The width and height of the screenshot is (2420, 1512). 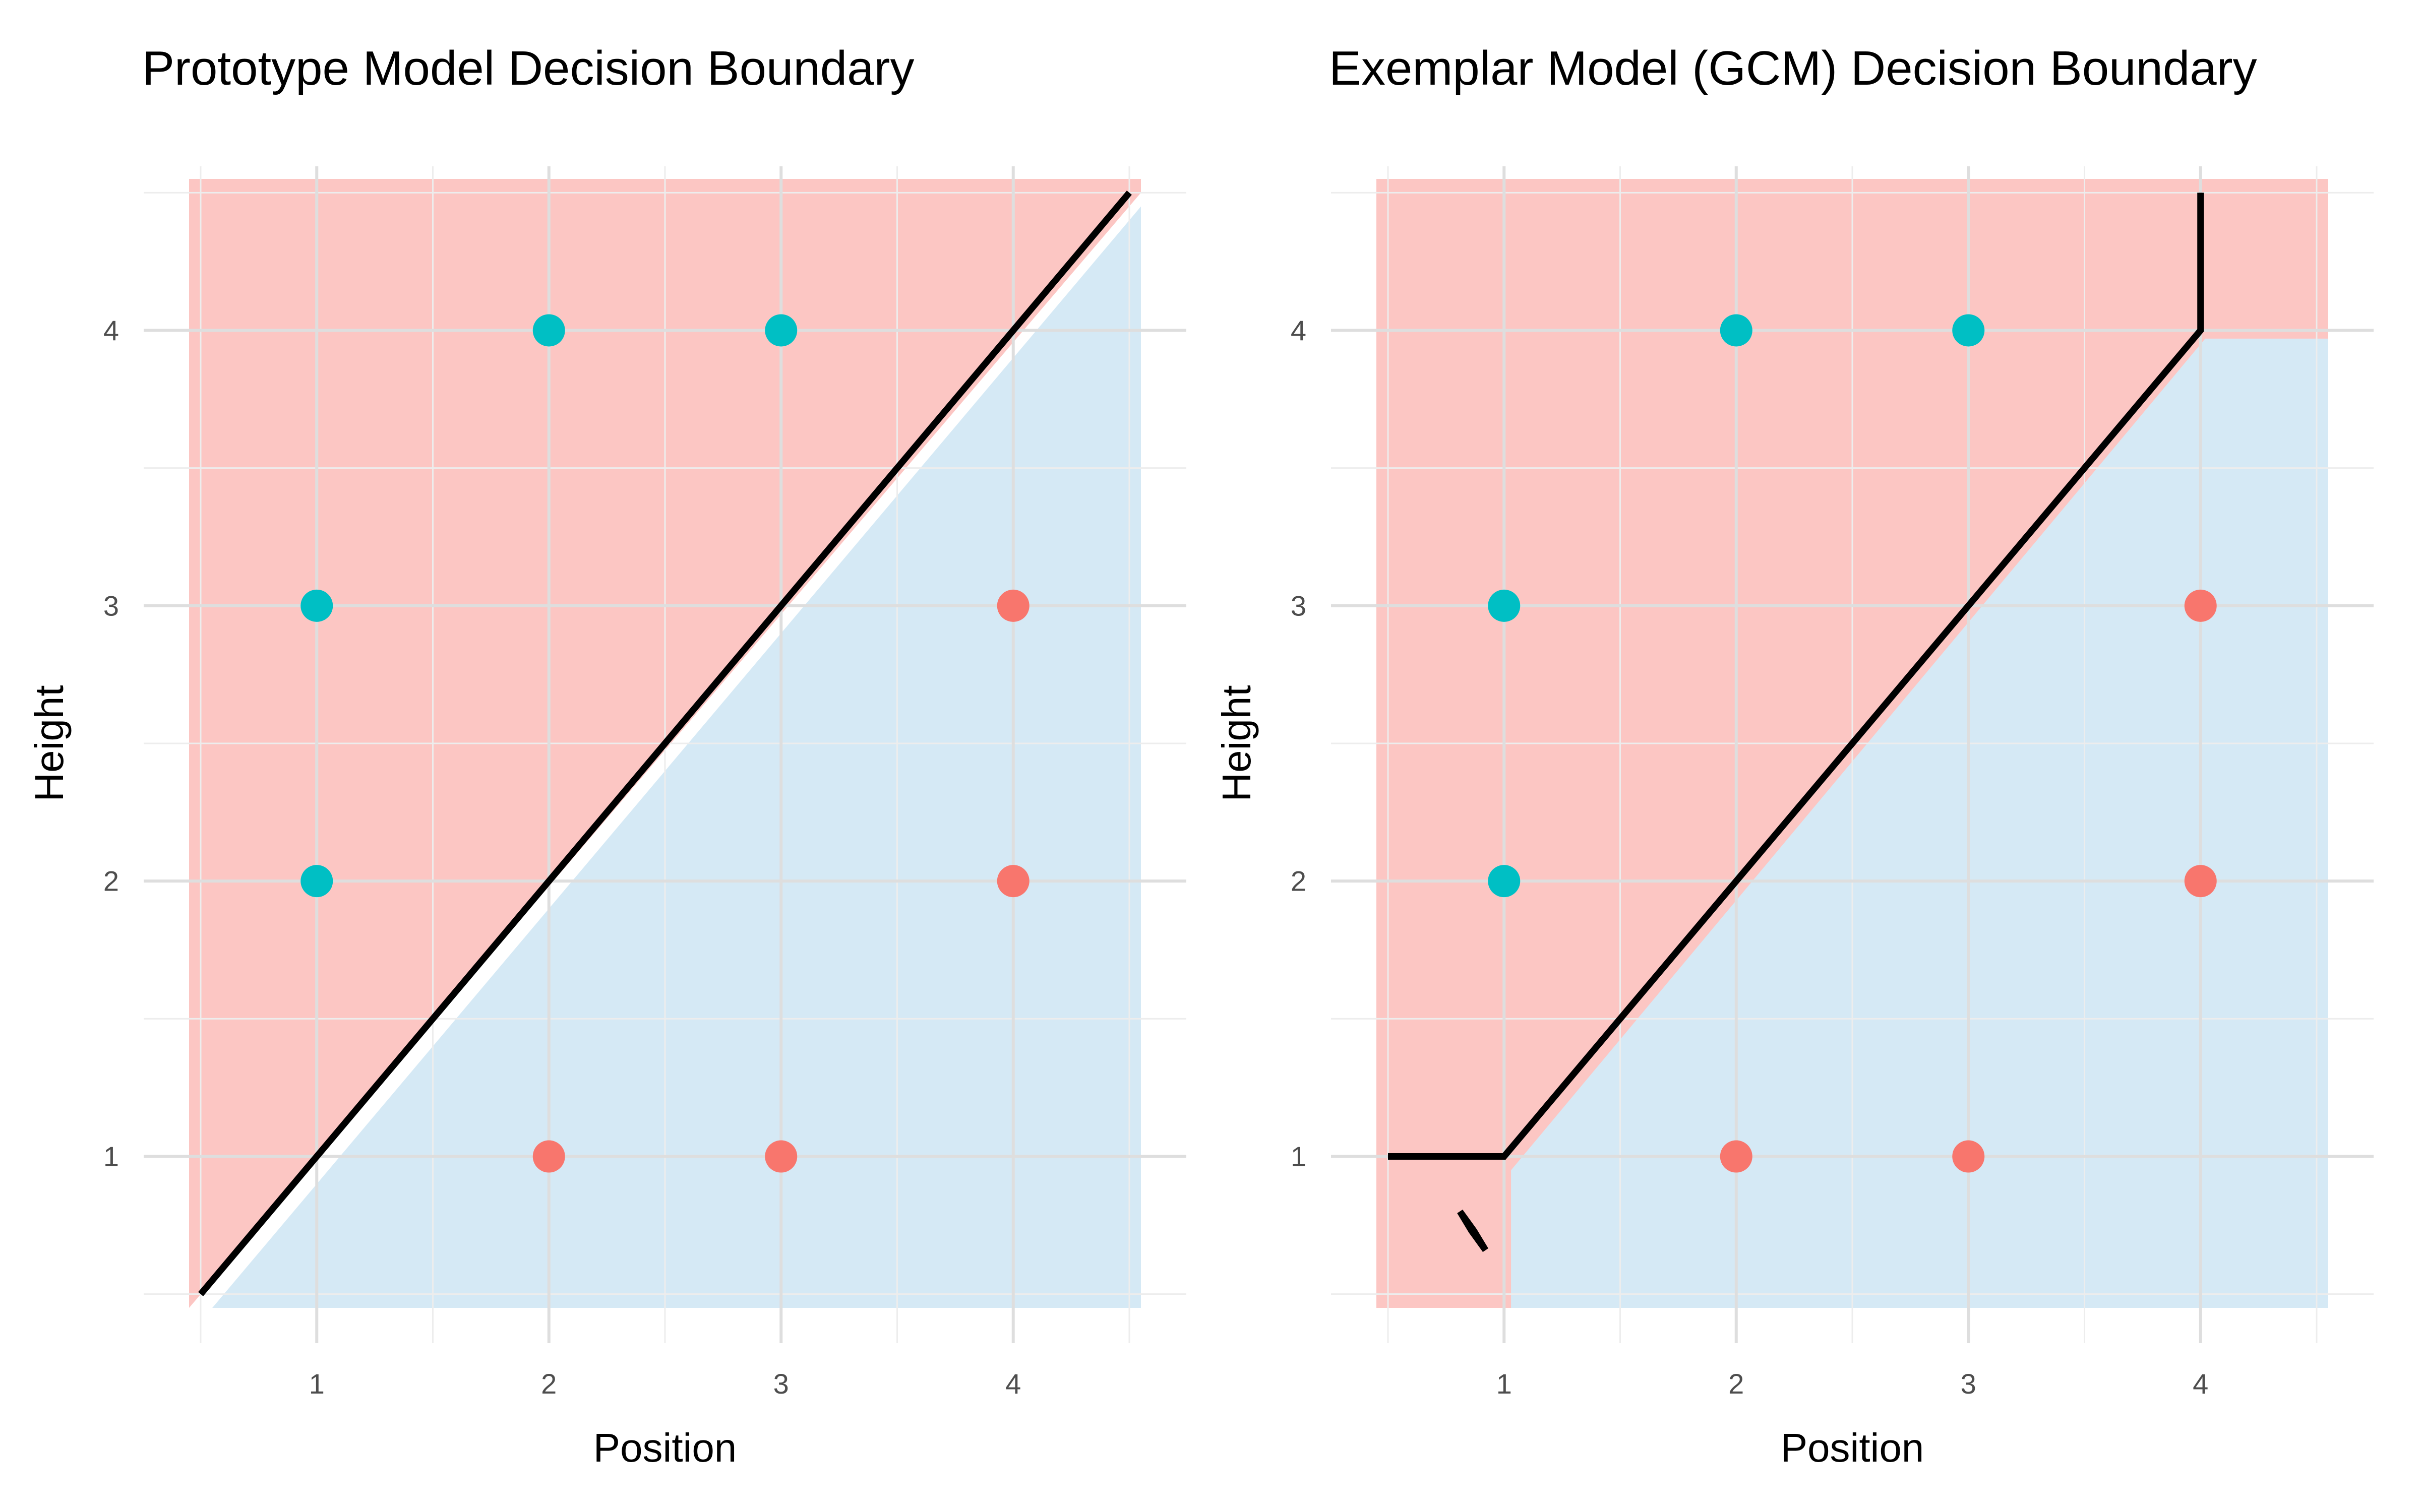 I want to click on chart-title: Prototype Model Decision Boundary, so click(x=528, y=68).